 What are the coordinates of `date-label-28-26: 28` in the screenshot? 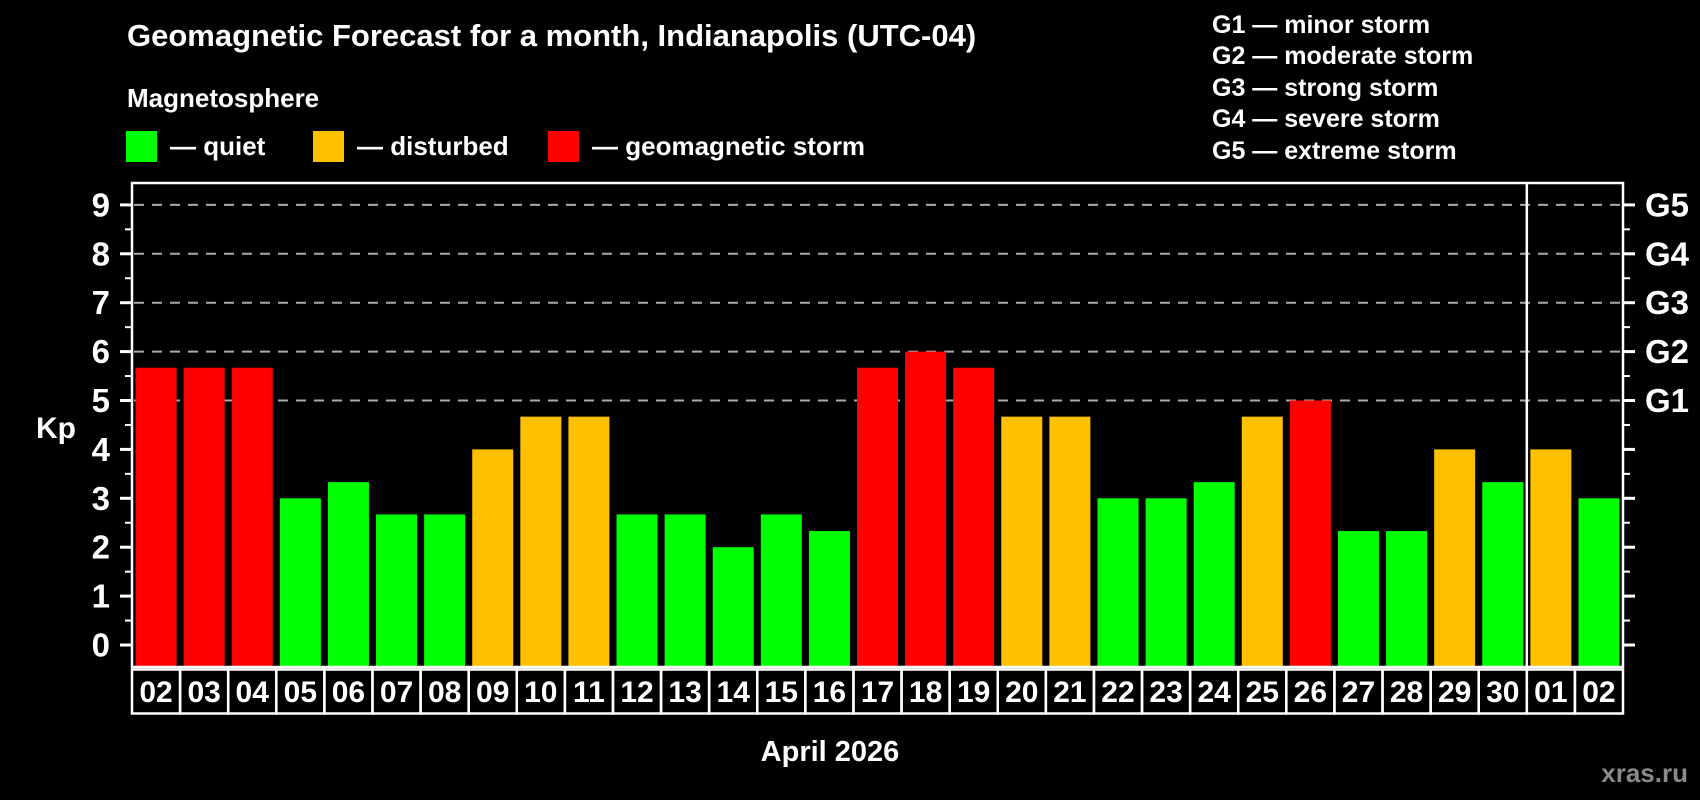 It's located at (1406, 692).